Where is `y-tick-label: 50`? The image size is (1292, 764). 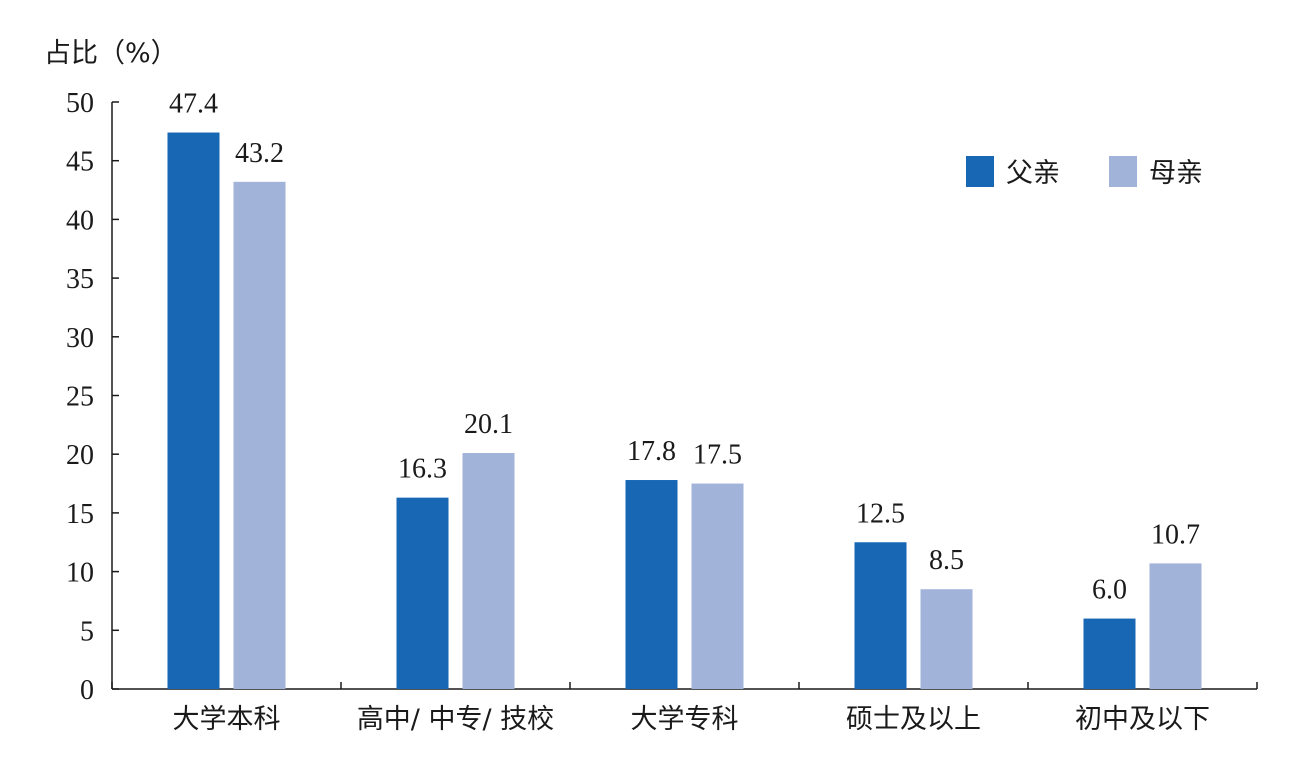
y-tick-label: 50 is located at coordinates (80, 103).